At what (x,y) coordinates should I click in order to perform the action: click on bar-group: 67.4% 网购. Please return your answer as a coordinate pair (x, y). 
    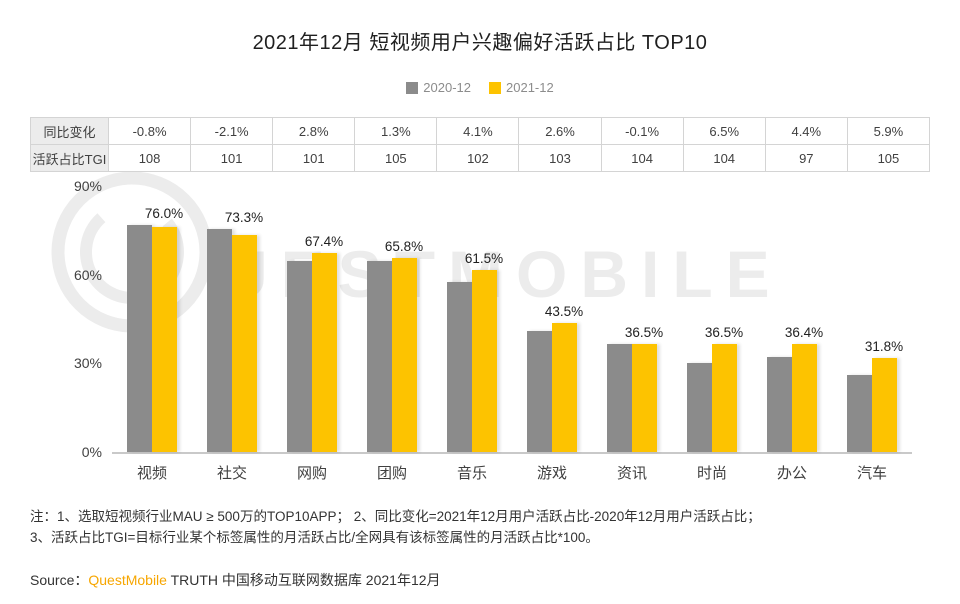
    Looking at the image, I should click on (312, 334).